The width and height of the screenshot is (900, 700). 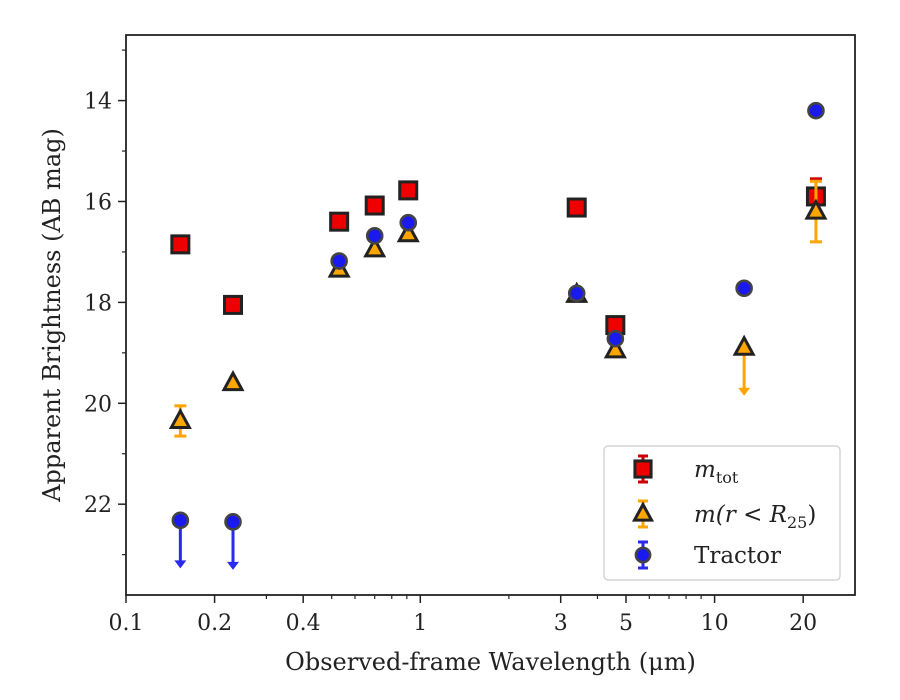 What do you see at coordinates (755, 517) in the screenshot?
I see `legend-label: m(r < R25)` at bounding box center [755, 517].